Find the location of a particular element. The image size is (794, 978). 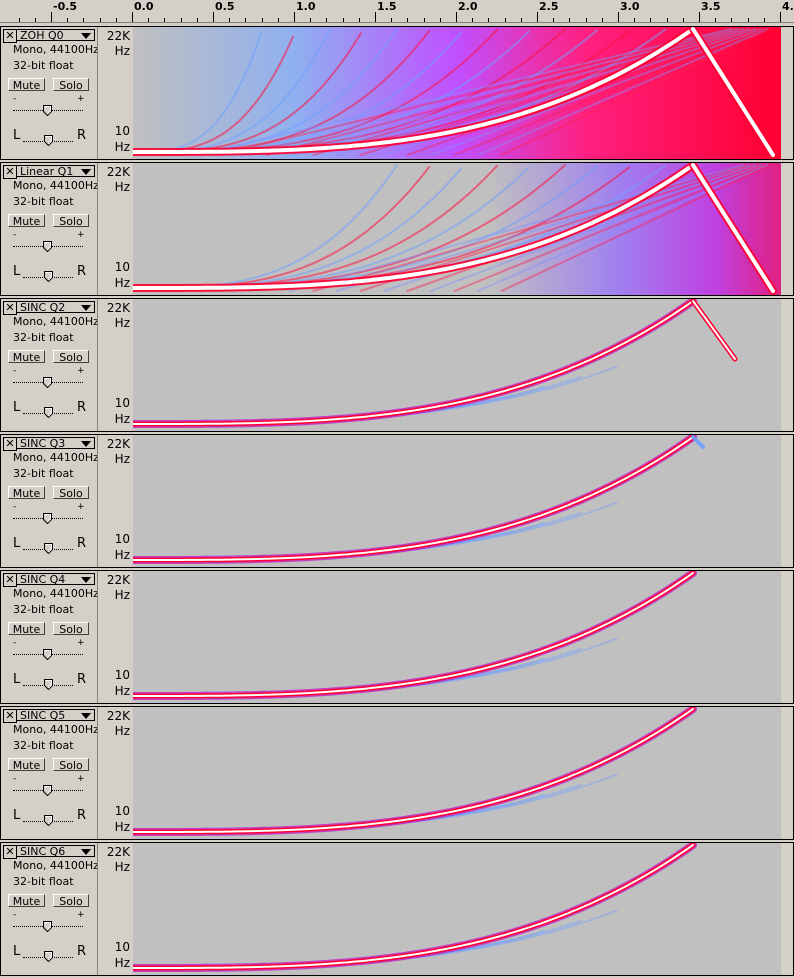

pan-left-label: L is located at coordinates (17, 271).